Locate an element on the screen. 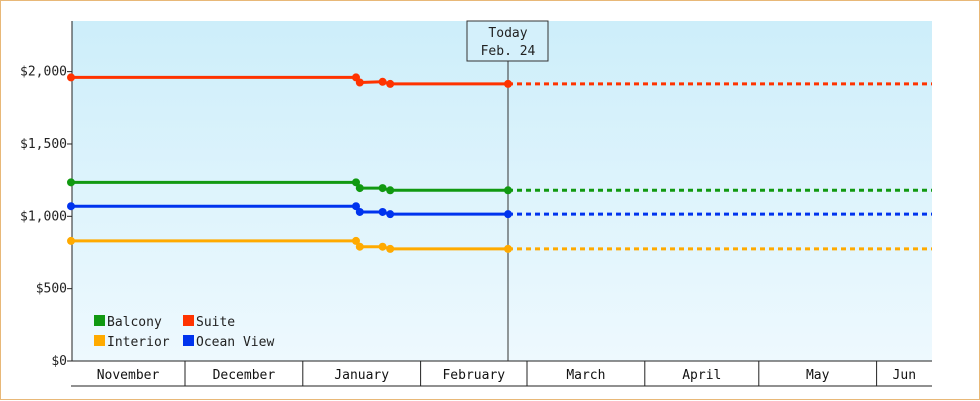 This screenshot has width=980, height=401. today-box is located at coordinates (507, 41).